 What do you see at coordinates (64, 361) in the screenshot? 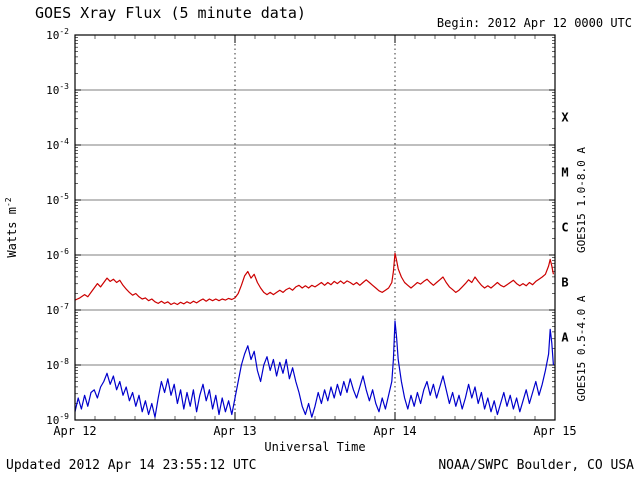
I see `y-tick-exponent: -8` at bounding box center [64, 361].